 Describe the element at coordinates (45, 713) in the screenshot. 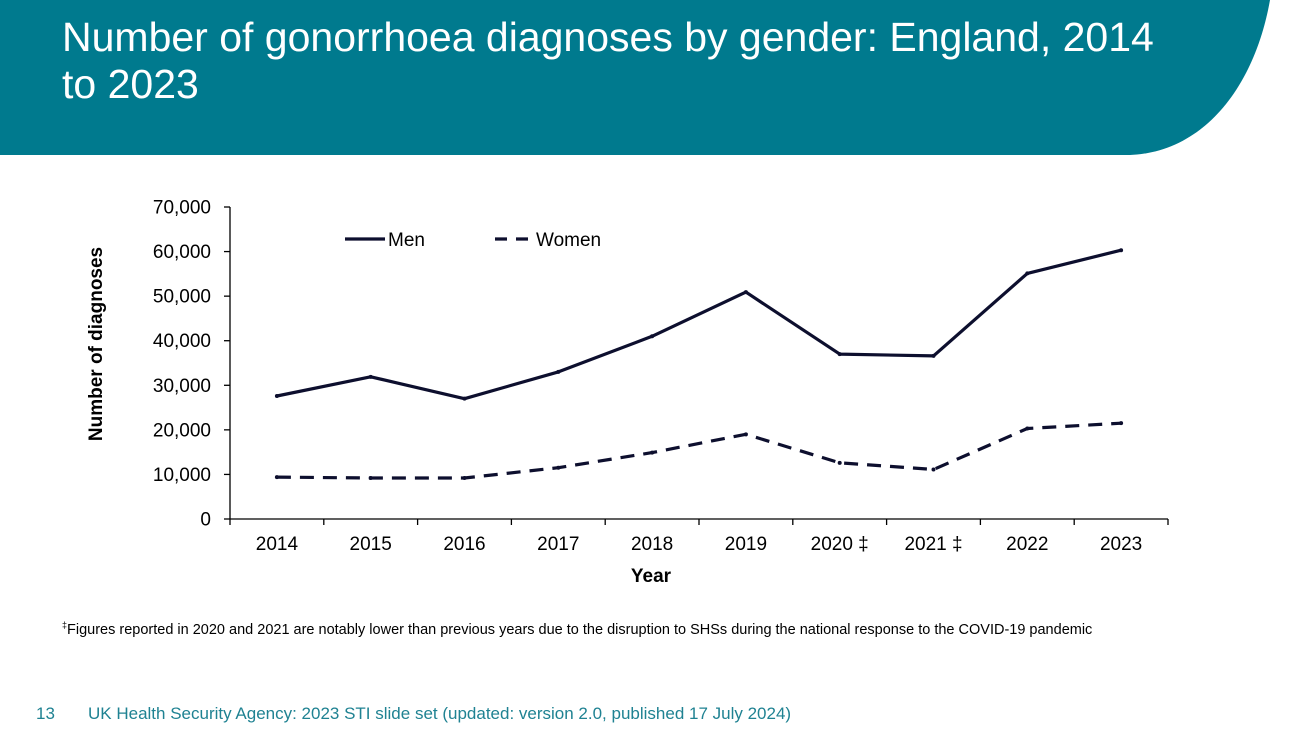

I see `slide-number: 13` at that location.